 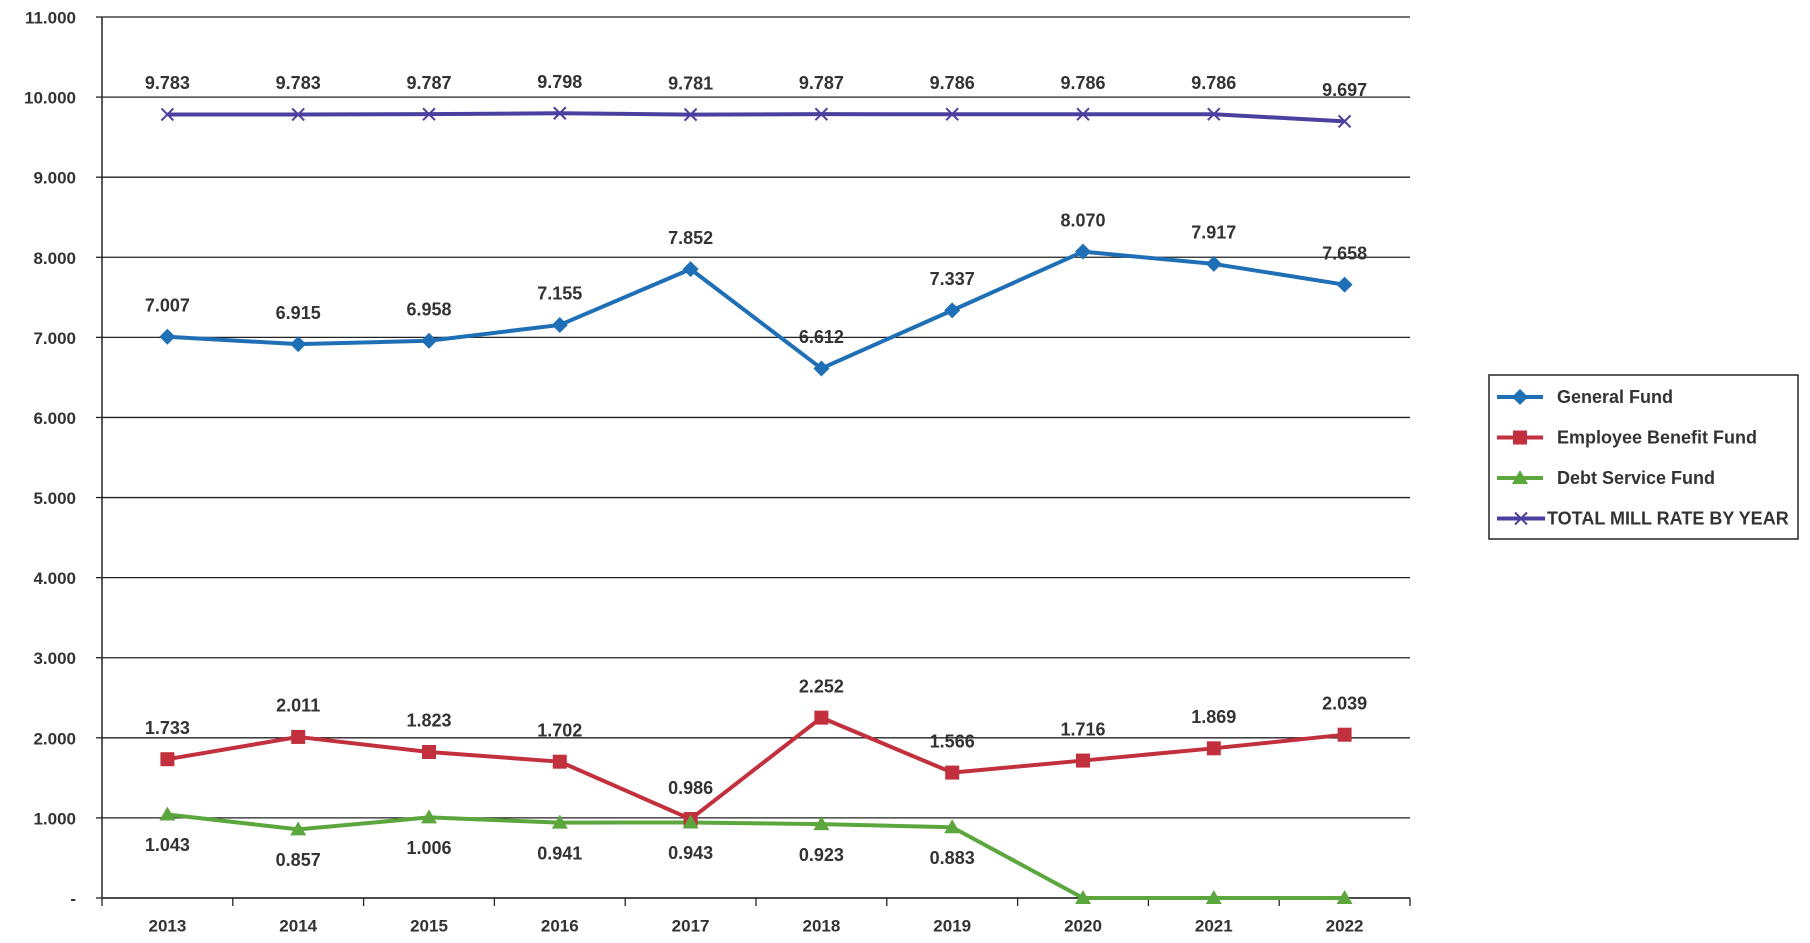 What do you see at coordinates (690, 788) in the screenshot?
I see `data-label: 0.986` at bounding box center [690, 788].